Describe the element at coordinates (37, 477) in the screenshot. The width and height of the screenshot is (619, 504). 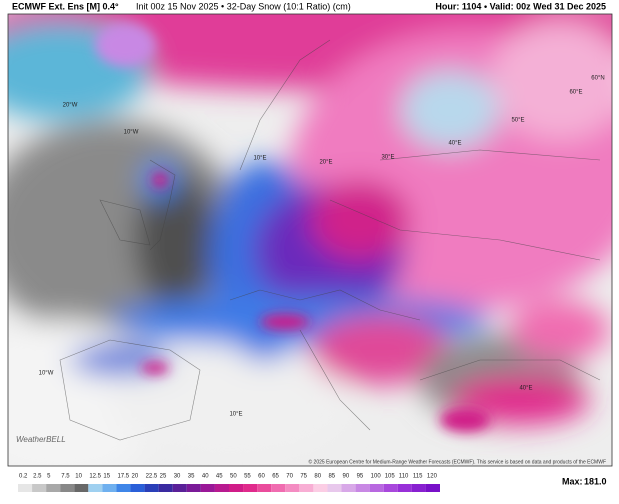
I see `legend-label: 2.5` at that location.